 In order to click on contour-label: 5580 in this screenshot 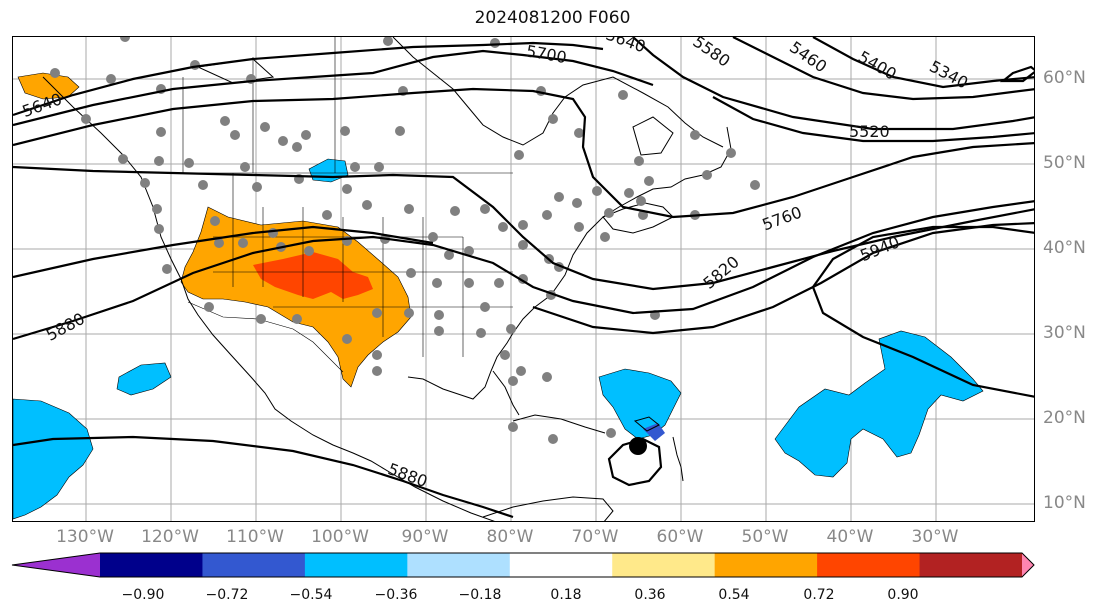, I will do `click(711, 54)`.